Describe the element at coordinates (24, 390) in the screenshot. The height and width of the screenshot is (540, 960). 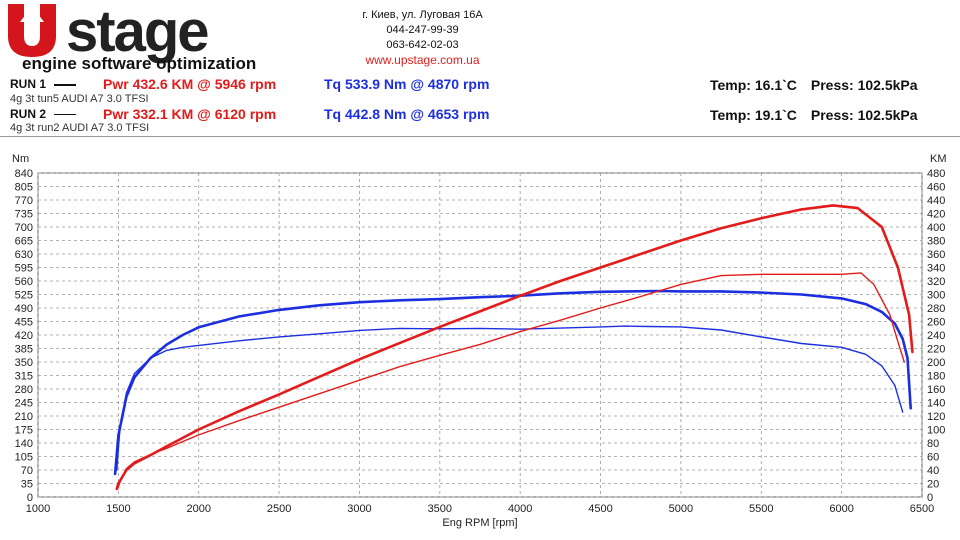
I see `y-left-tick-label: 280` at that location.